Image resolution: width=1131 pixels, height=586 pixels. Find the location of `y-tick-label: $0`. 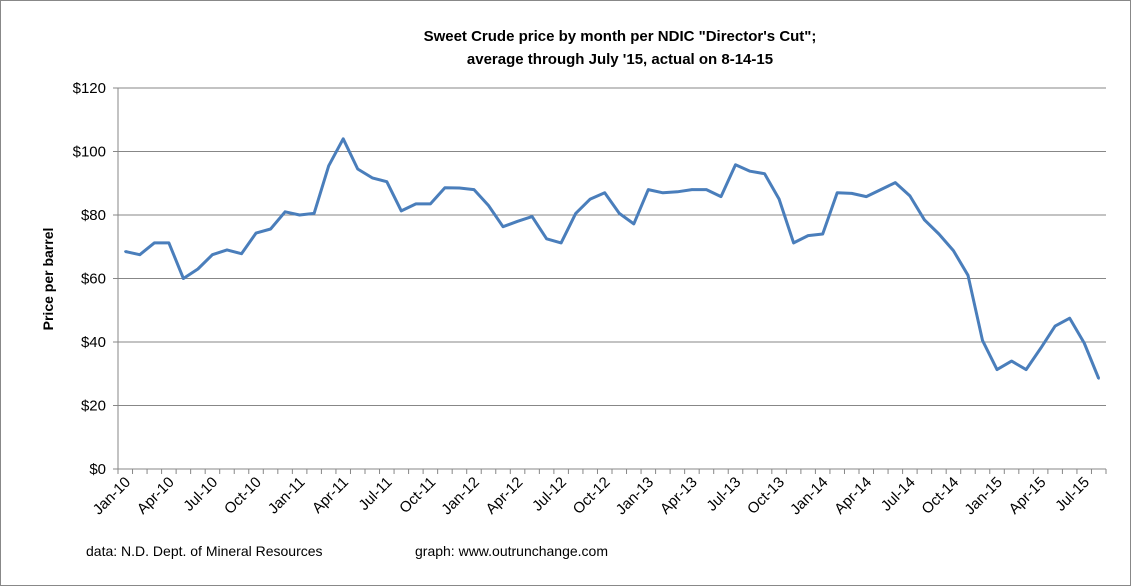

y-tick-label: $0 is located at coordinates (97, 469).